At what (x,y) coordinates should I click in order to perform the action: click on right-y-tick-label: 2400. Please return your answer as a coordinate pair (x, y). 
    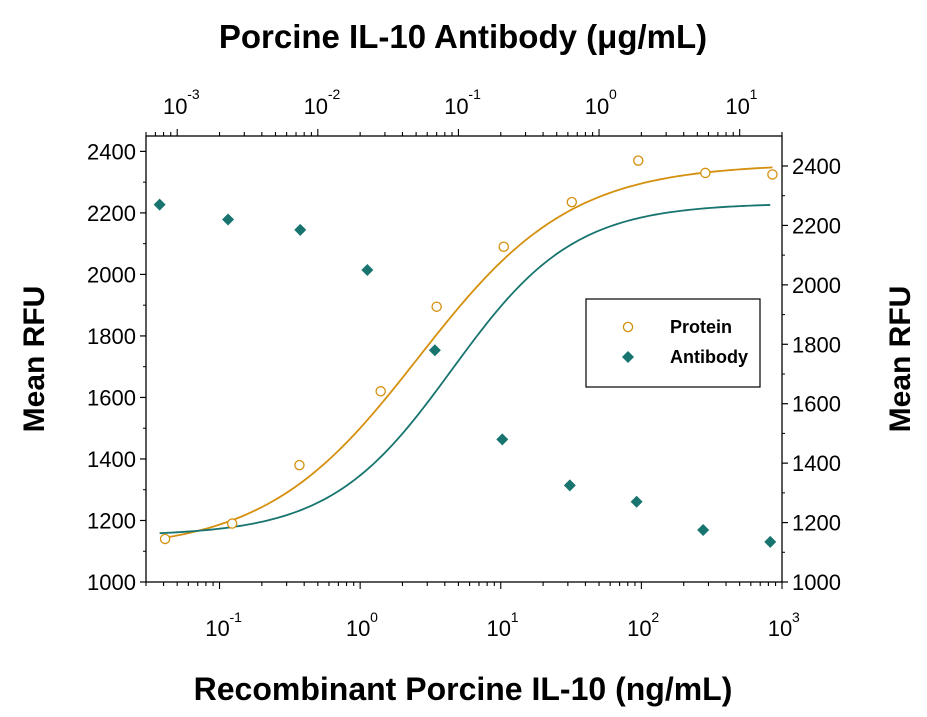
    Looking at the image, I should click on (816, 166).